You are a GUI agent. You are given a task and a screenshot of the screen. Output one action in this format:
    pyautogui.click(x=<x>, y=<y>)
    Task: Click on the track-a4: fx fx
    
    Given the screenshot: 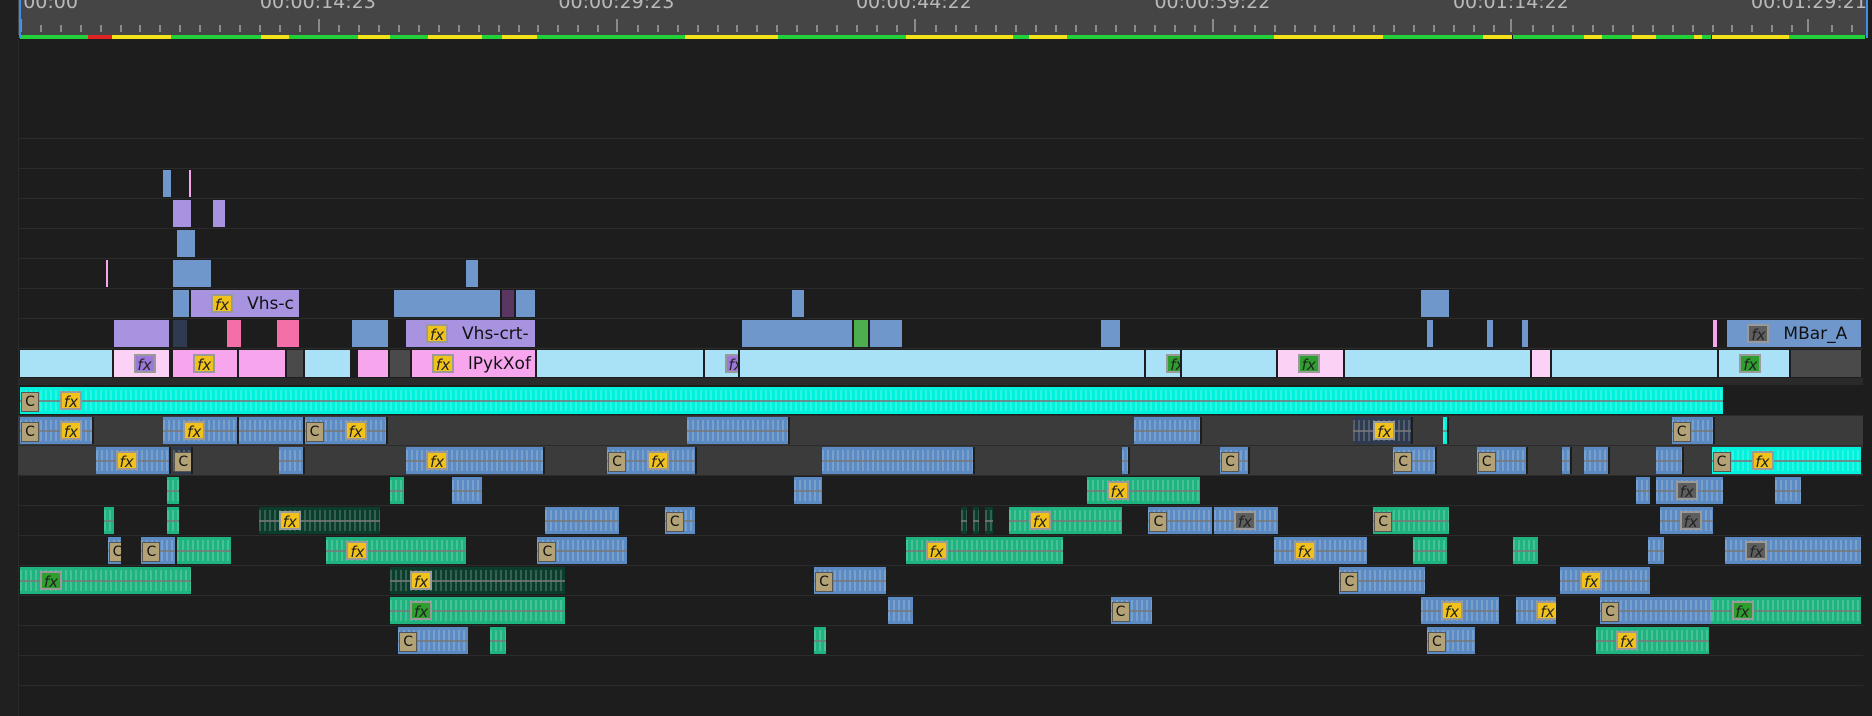 What is the action you would take?
    pyautogui.click(x=940, y=491)
    